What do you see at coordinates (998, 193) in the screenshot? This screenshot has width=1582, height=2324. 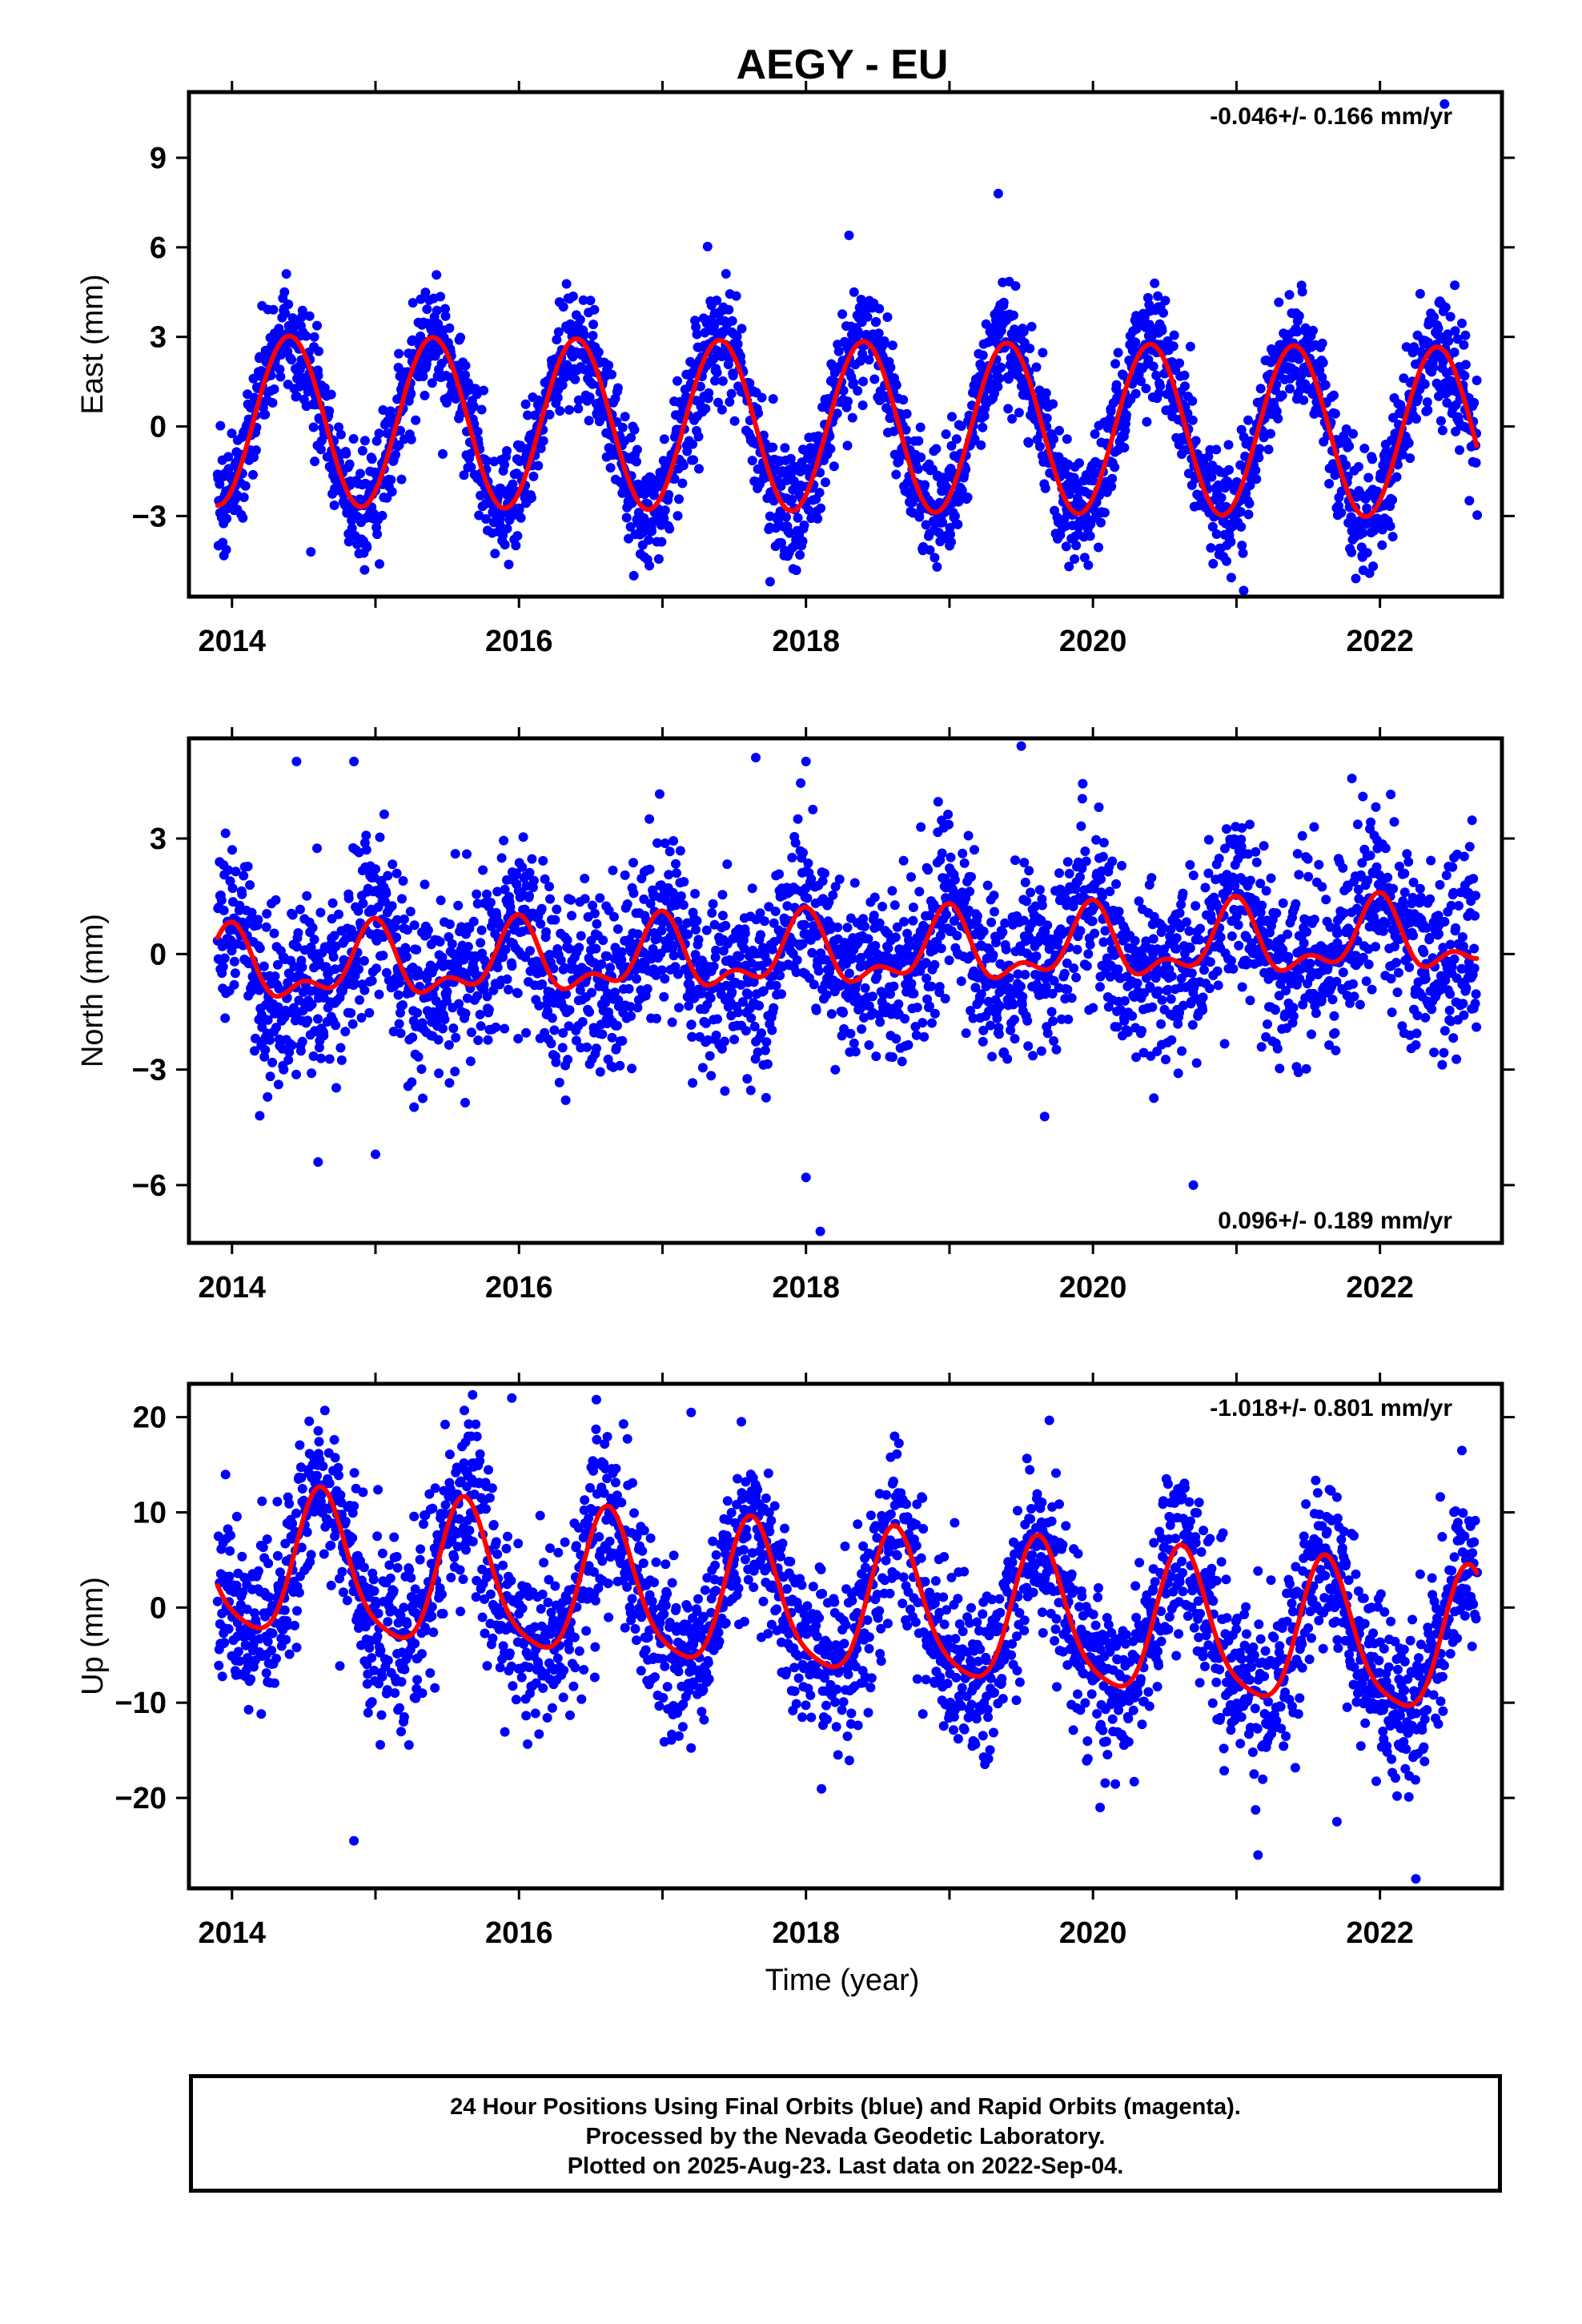 I see `east-outlier-point` at bounding box center [998, 193].